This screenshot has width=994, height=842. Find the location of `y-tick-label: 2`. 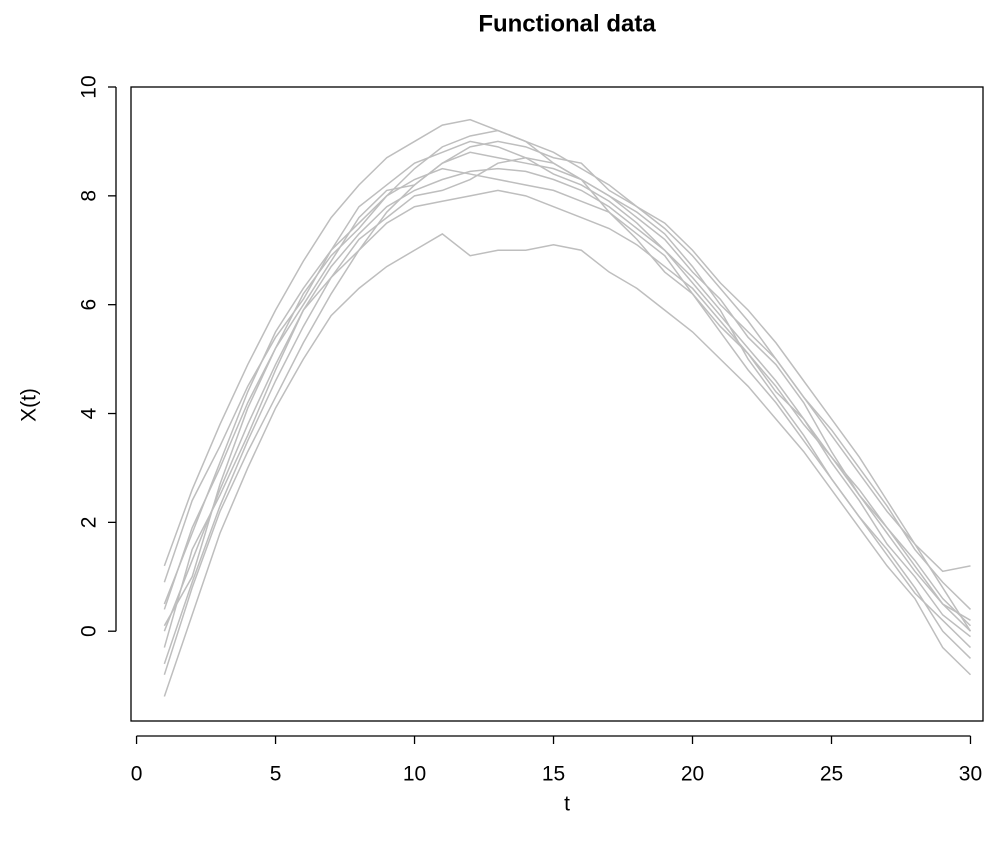

y-tick-label: 2 is located at coordinates (89, 523).